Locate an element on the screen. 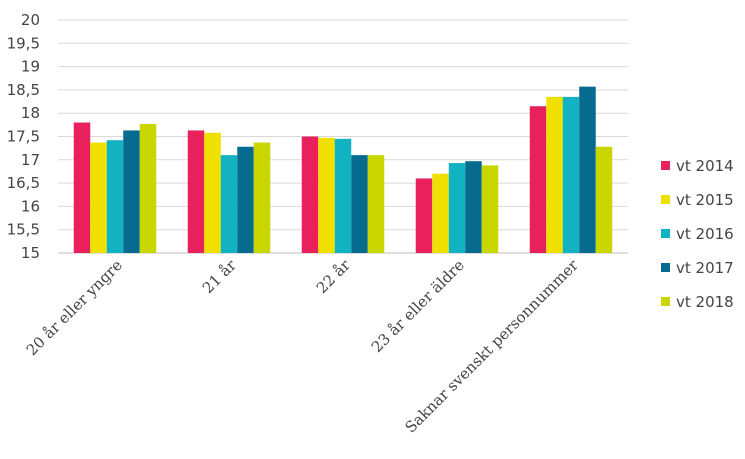 The image size is (745, 459). y-tick-label: 20 is located at coordinates (30, 20).